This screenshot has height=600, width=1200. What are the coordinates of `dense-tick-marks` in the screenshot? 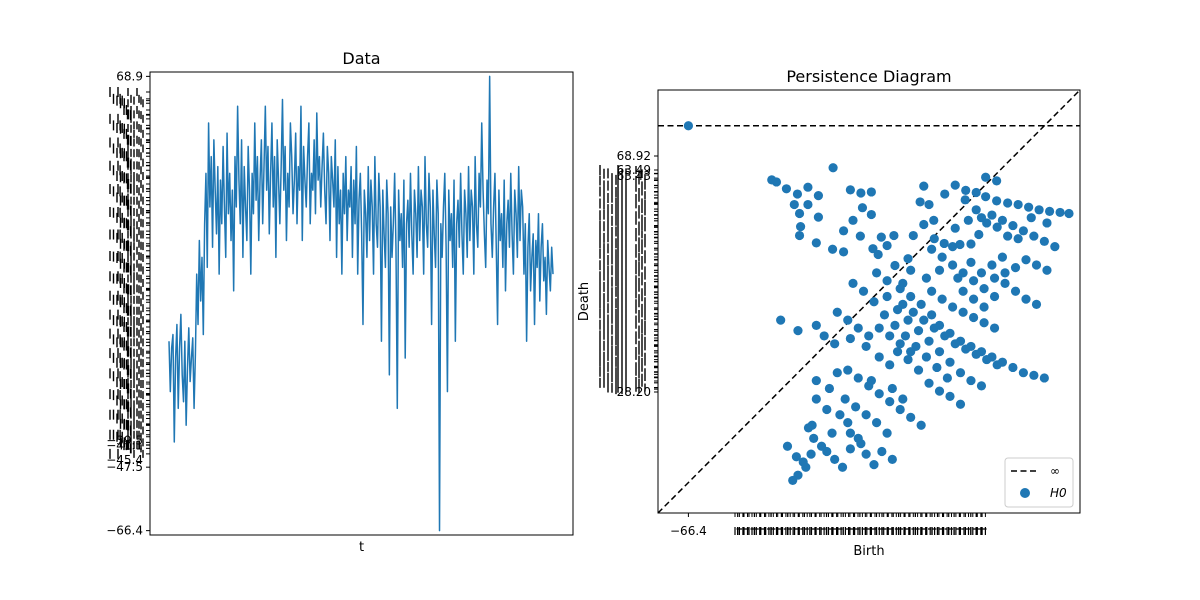 It's located at (656, 279).